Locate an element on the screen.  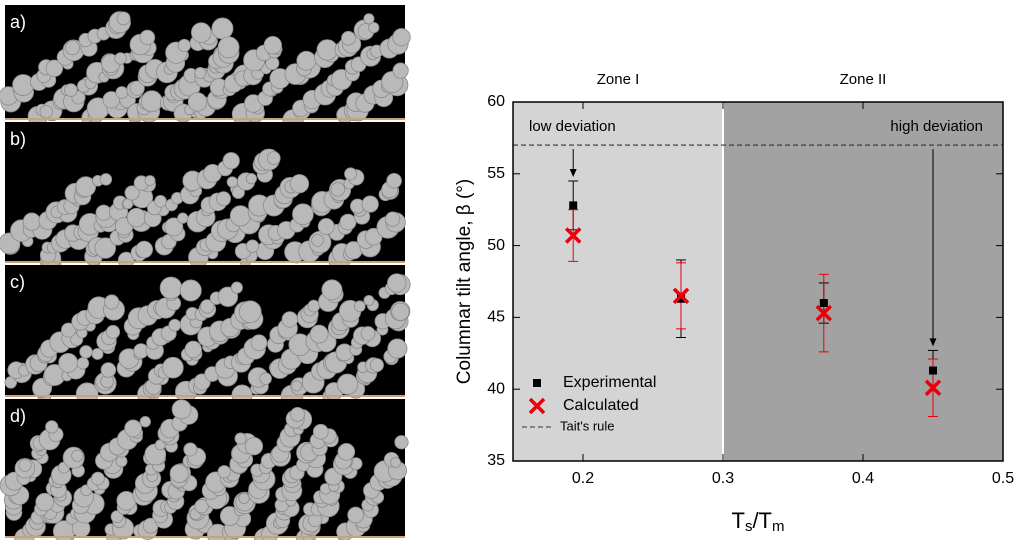
x-axis-label-part: s is located at coordinates (749, 526).